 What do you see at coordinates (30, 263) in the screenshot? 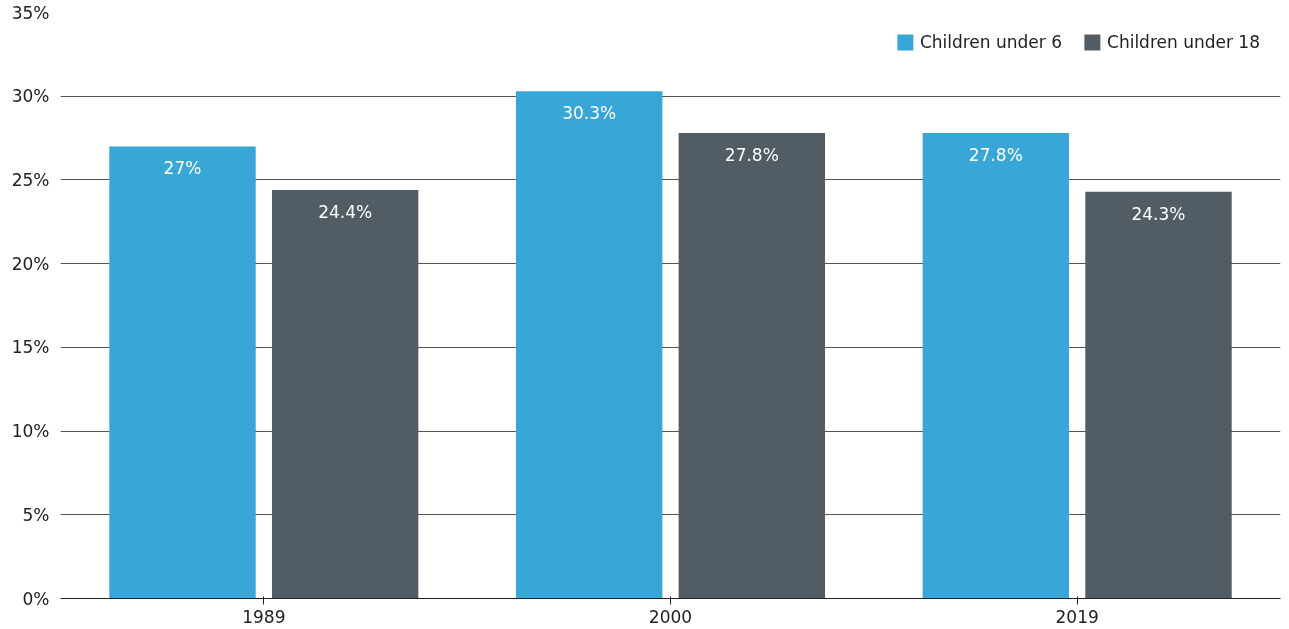
I see `y-tick-label: 20%` at bounding box center [30, 263].